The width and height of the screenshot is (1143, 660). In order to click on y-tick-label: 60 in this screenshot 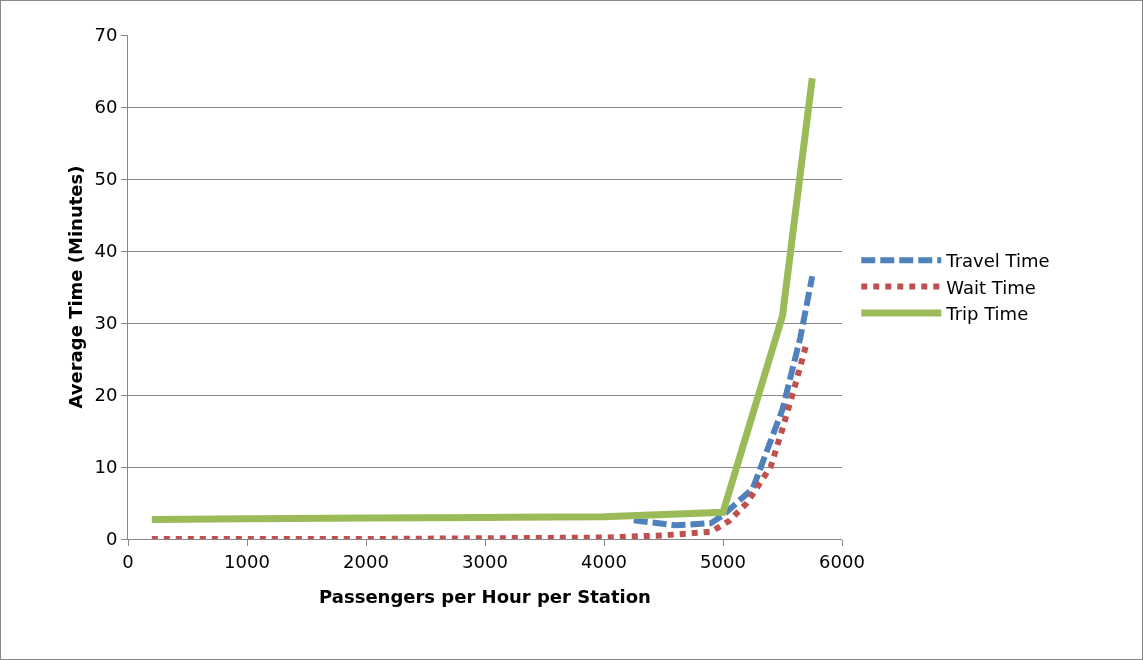, I will do `click(106, 107)`.